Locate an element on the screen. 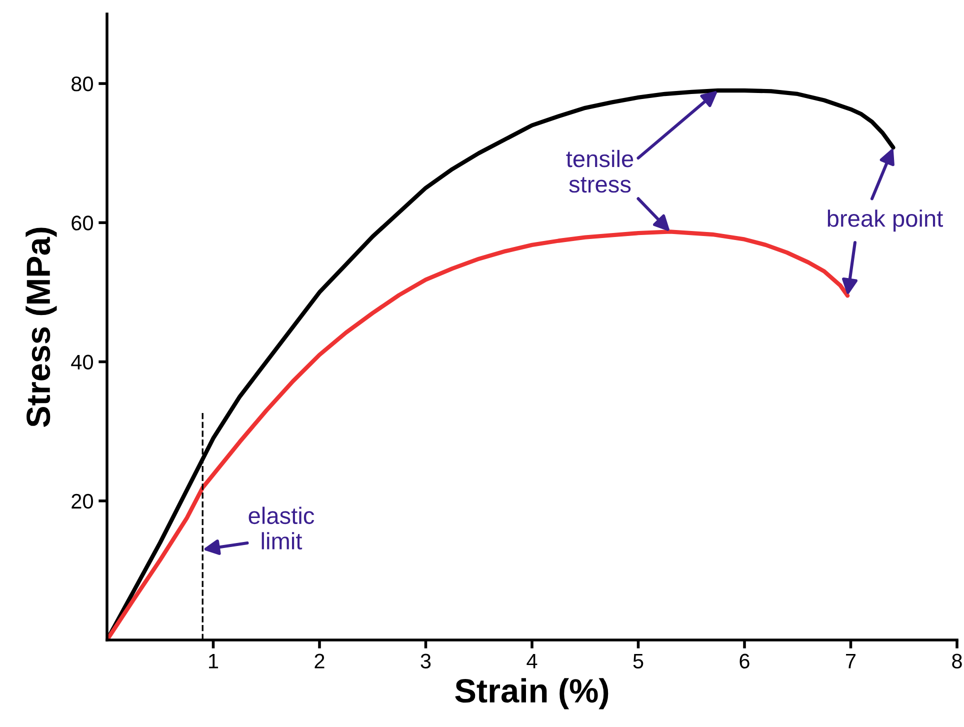  x-tick-label: 5 is located at coordinates (638, 661).